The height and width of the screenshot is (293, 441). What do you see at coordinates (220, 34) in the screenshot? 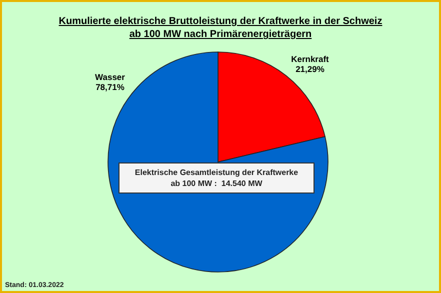
I see `chart-subtitle: ab 100 MW nach Primärenergieträgern` at bounding box center [220, 34].